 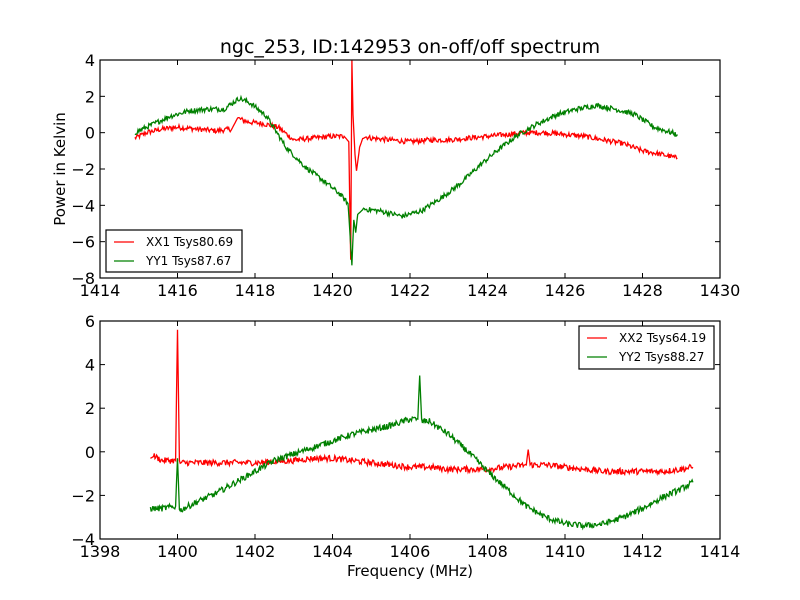 What do you see at coordinates (255, 290) in the screenshot?
I see `x-tick-label: 1418` at bounding box center [255, 290].